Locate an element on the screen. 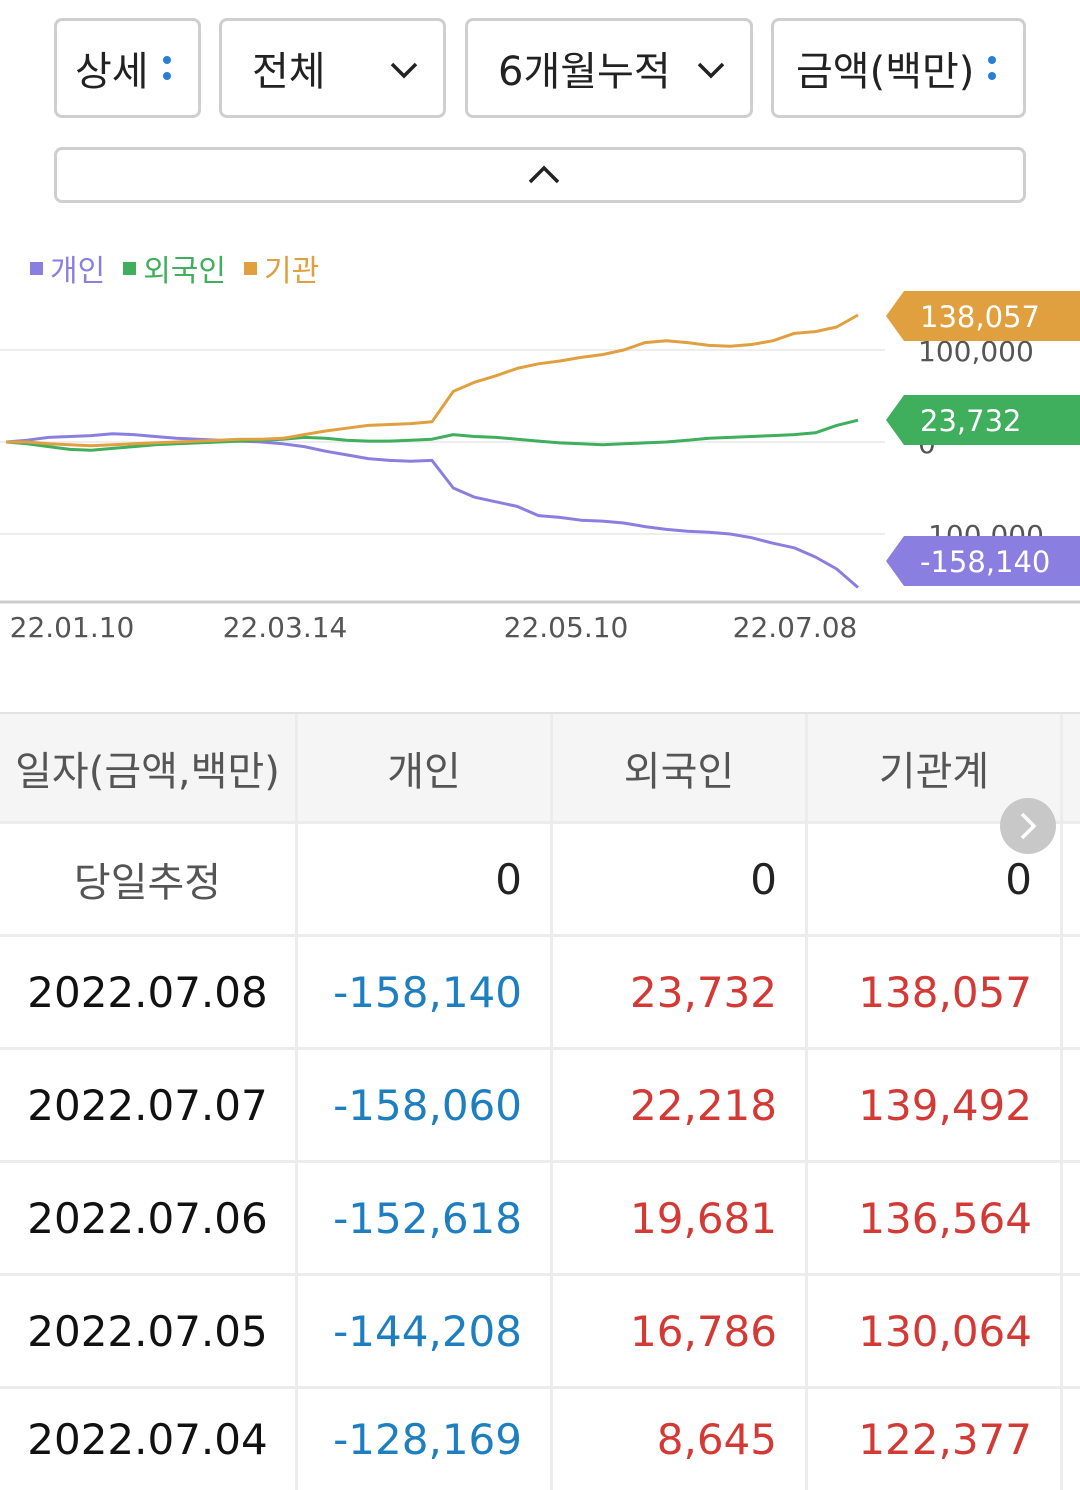  row-date: 2022.07.06 is located at coordinates (149, 1218).